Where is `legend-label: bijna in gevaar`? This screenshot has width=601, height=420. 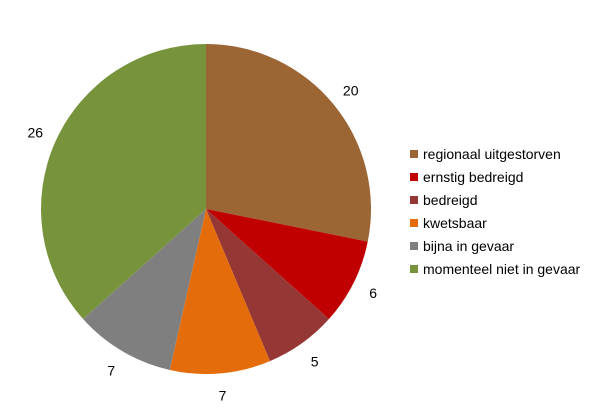
legend-label: bijna in gevaar is located at coordinates (469, 245).